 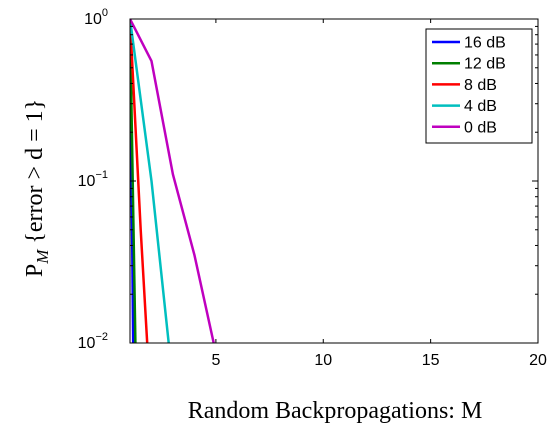 I want to click on series-line-0-db, so click(x=172, y=181).